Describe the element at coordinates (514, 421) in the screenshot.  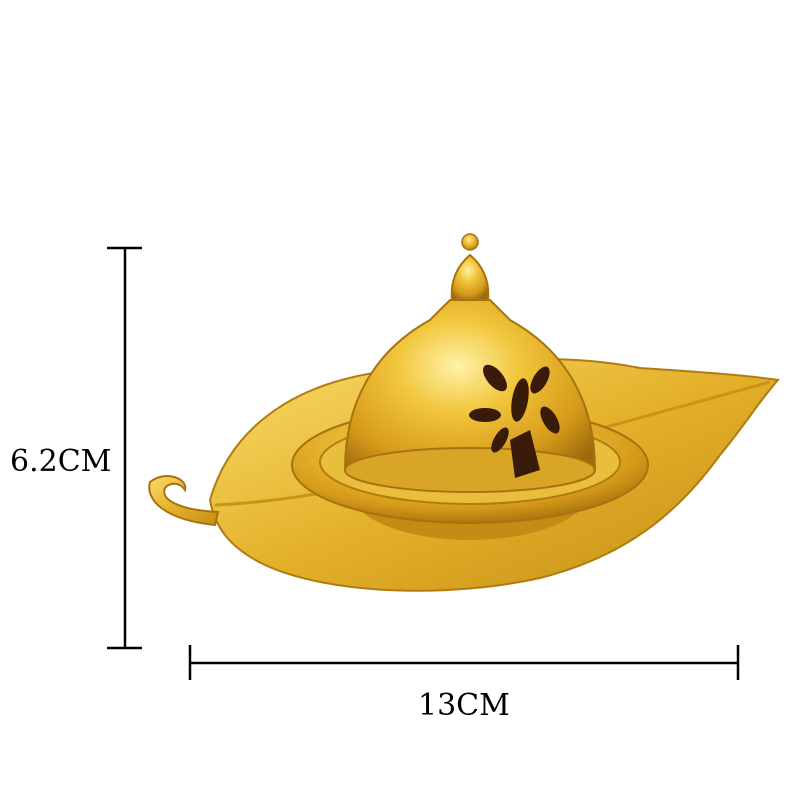
I see `flower-cutout` at that location.